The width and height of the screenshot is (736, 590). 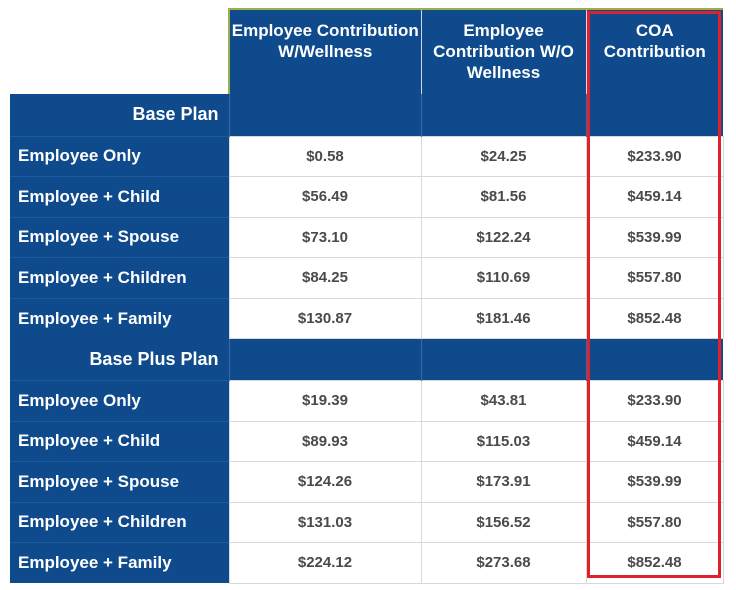 I want to click on header-blank-cell, so click(x=119, y=51).